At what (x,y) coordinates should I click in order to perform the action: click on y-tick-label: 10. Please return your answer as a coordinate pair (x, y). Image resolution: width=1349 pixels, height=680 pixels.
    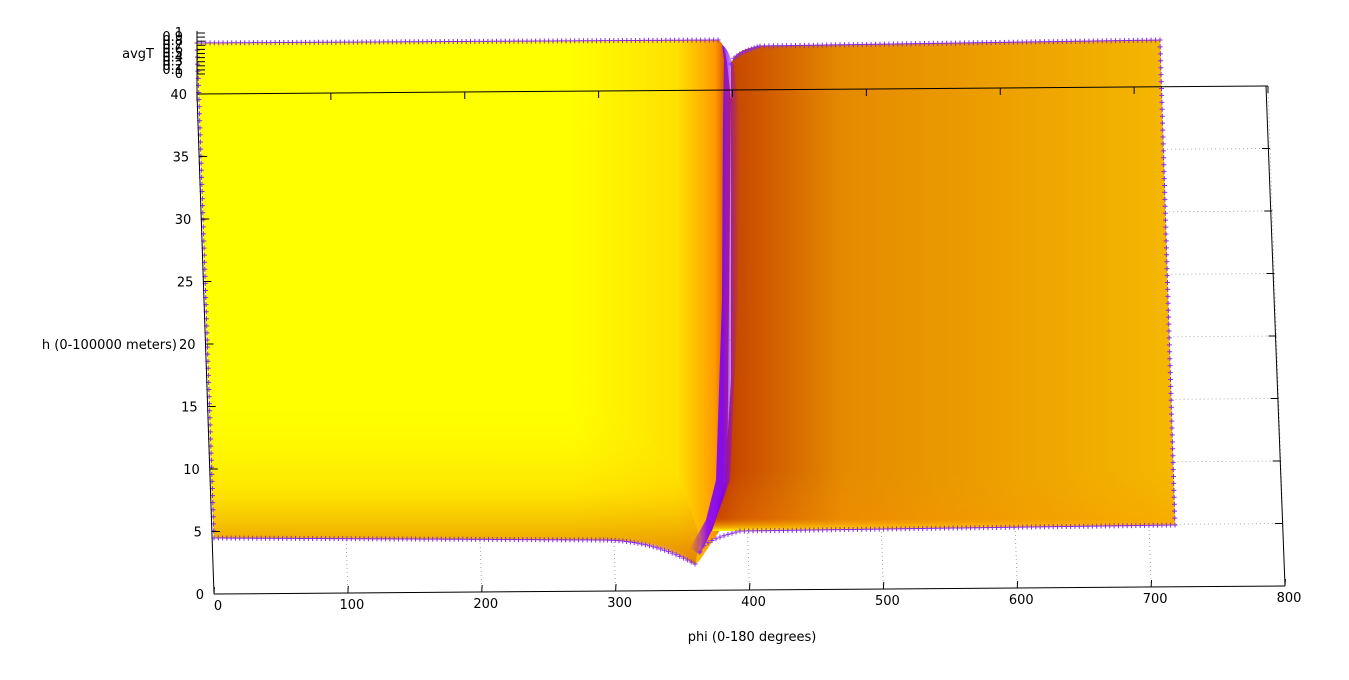
    Looking at the image, I should click on (191, 470).